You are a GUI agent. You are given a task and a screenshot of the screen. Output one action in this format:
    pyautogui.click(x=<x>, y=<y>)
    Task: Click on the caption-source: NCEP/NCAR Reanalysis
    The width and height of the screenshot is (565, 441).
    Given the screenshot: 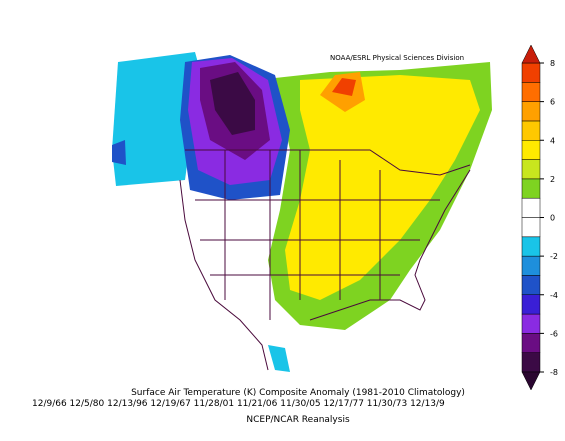 What is the action you would take?
    pyautogui.click(x=298, y=420)
    